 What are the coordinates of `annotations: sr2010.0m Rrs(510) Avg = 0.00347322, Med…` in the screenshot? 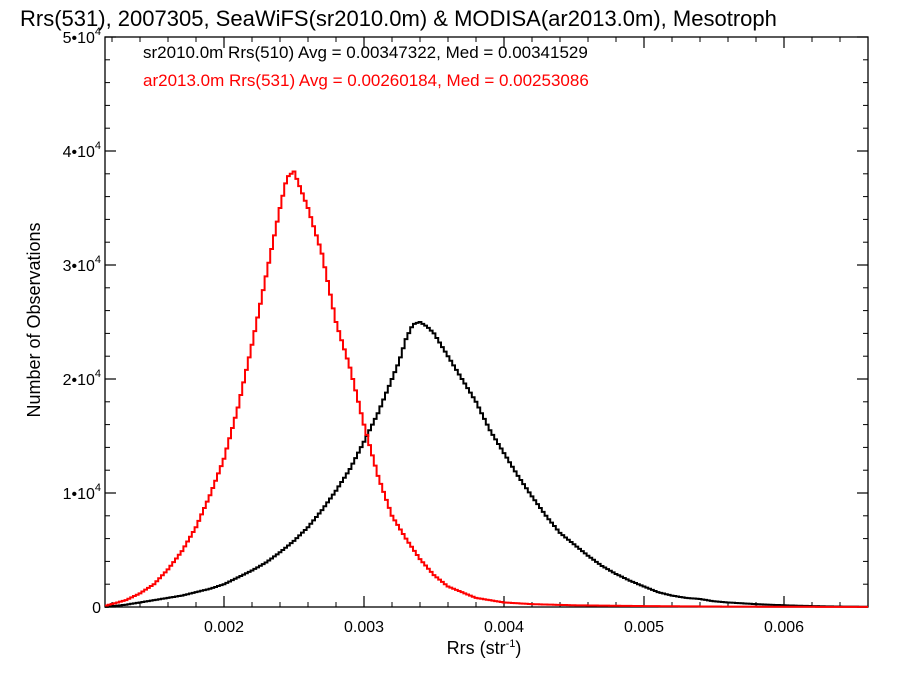 It's located at (366, 66).